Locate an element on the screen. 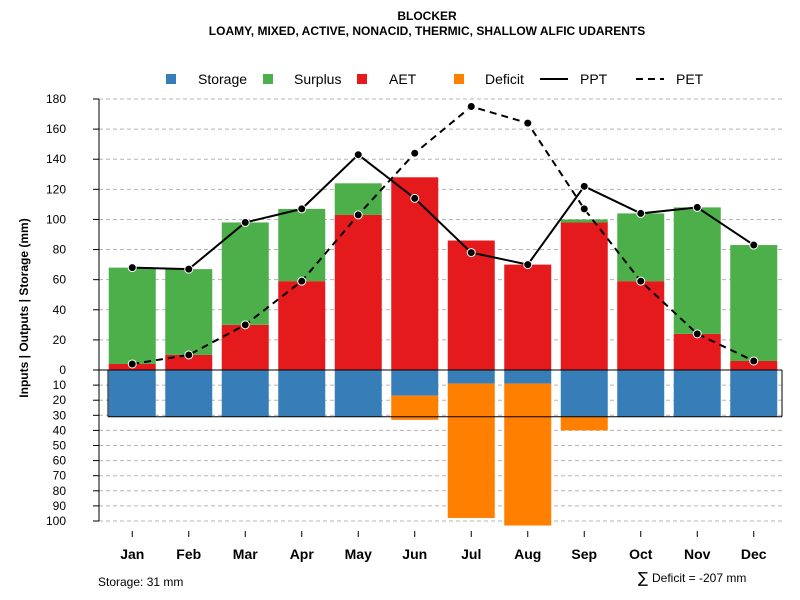 The width and height of the screenshot is (800, 600). x-tick-label: Sep is located at coordinates (584, 554).